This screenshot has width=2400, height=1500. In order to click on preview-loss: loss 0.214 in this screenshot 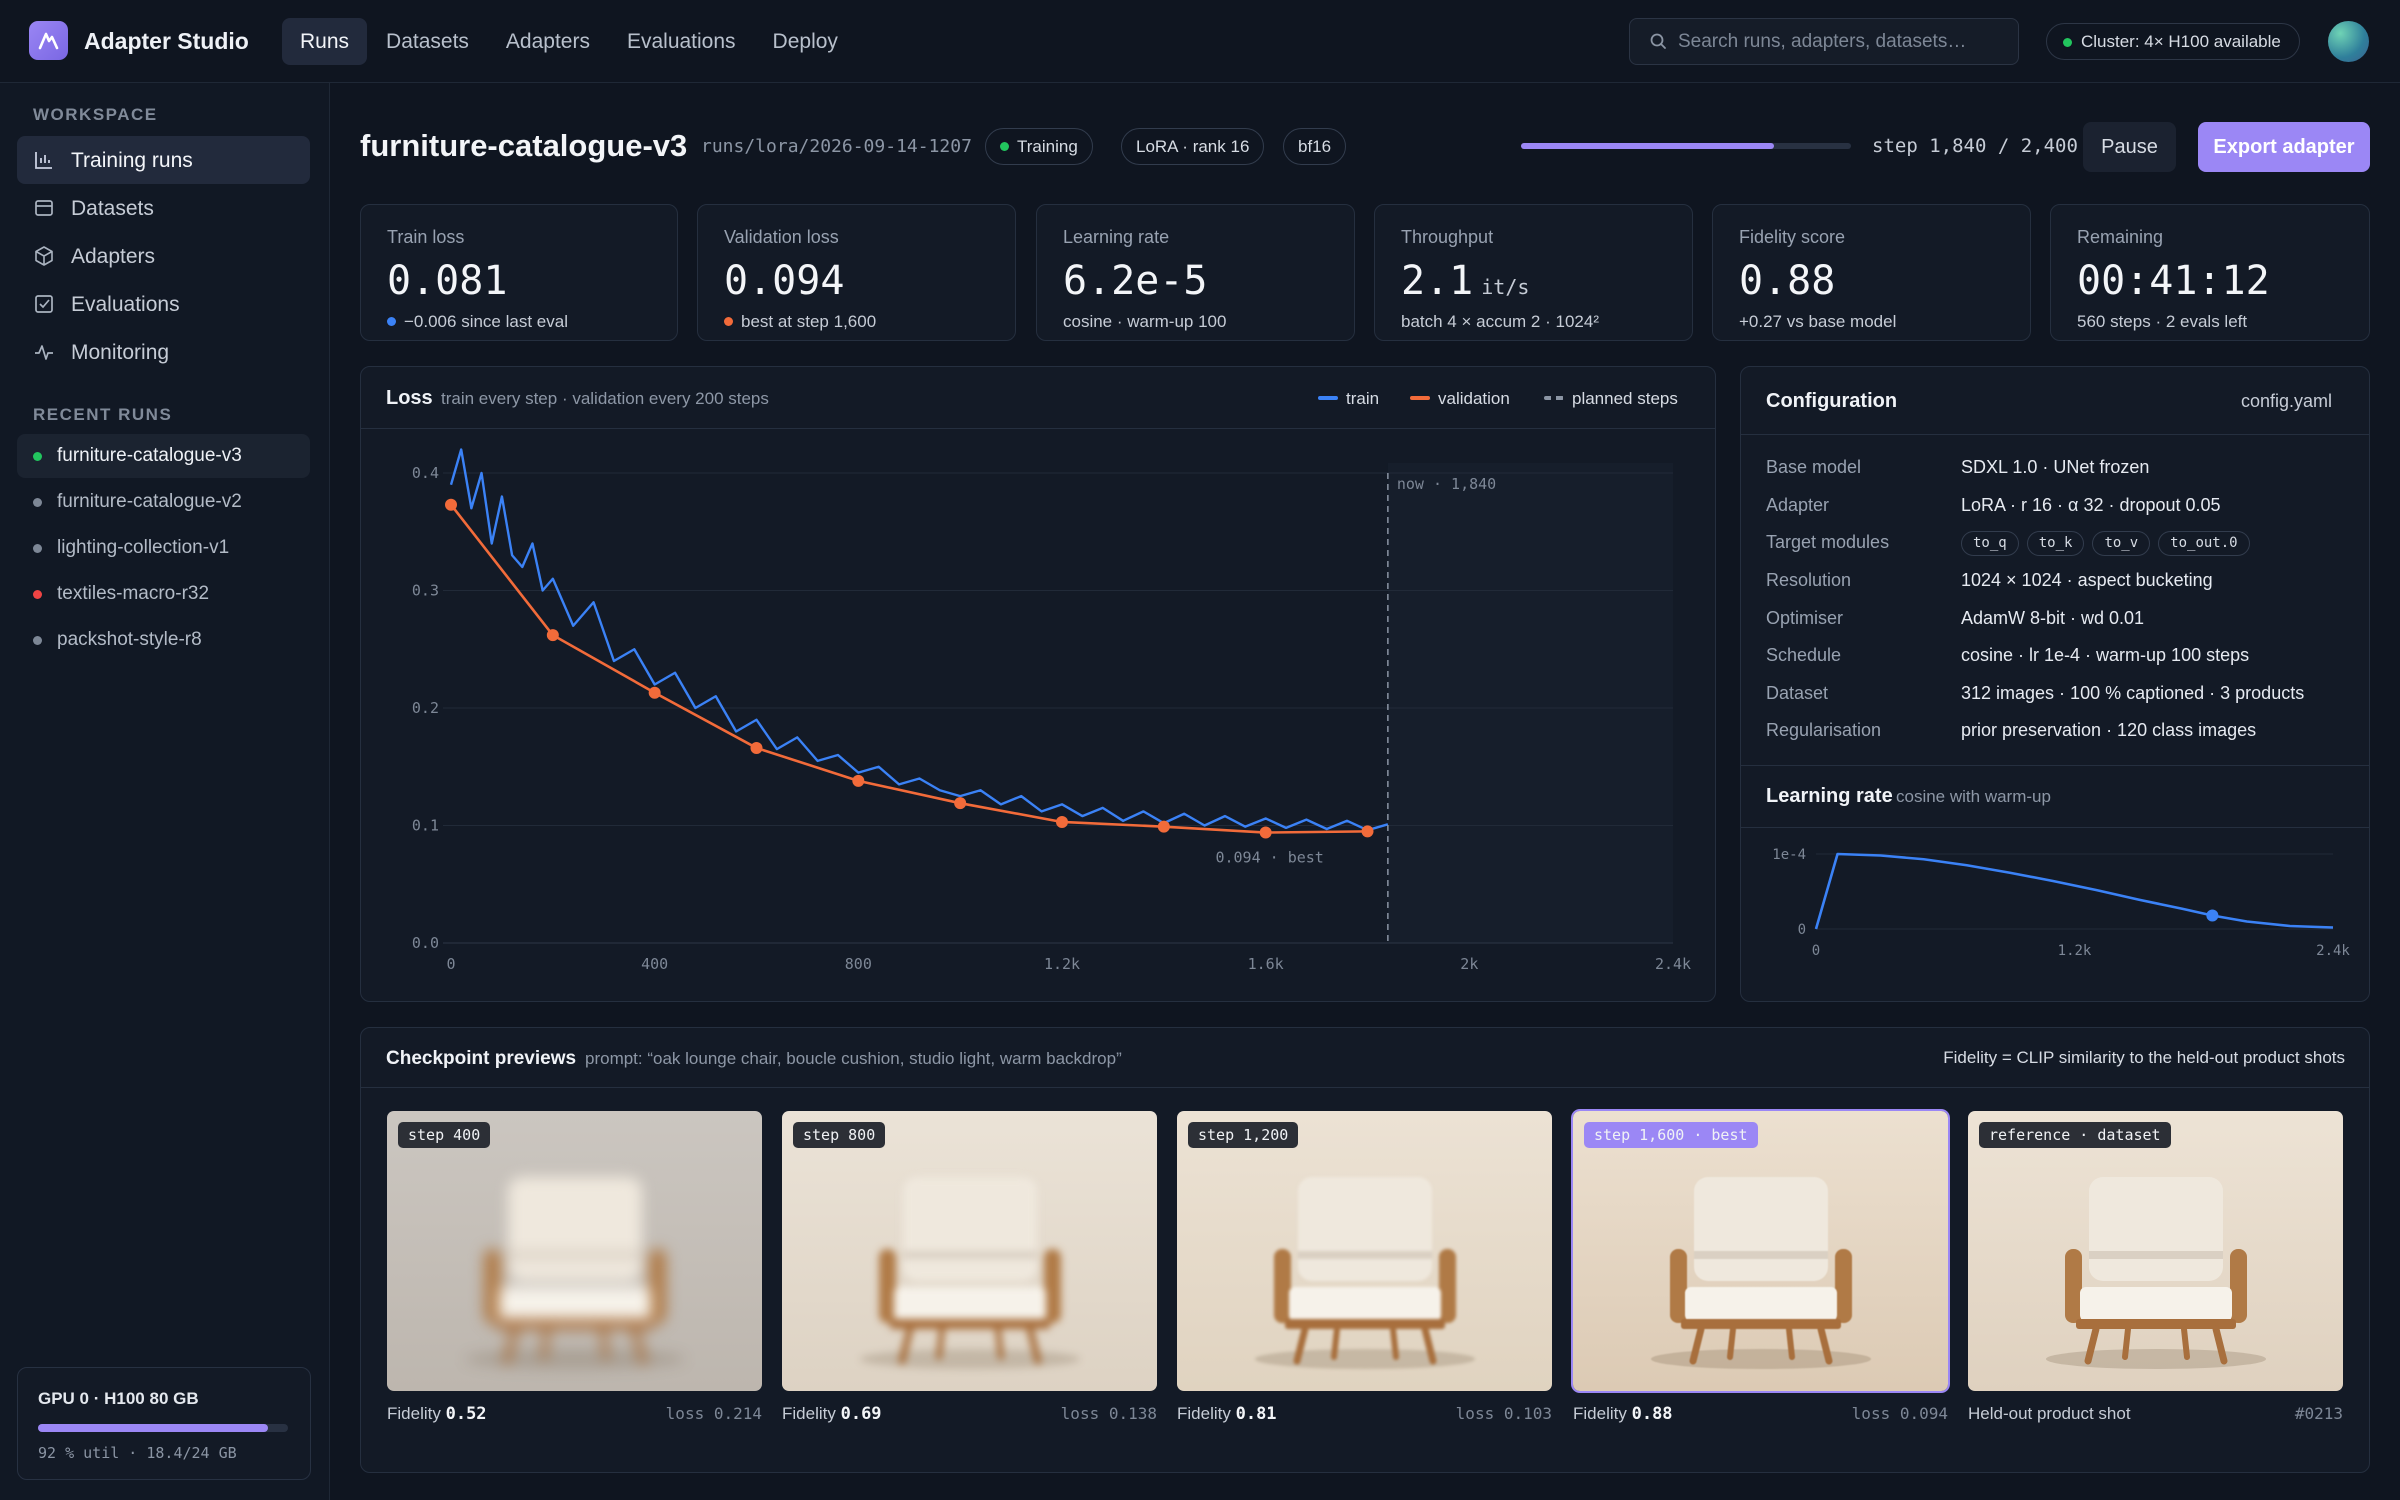, I will do `click(713, 1413)`.